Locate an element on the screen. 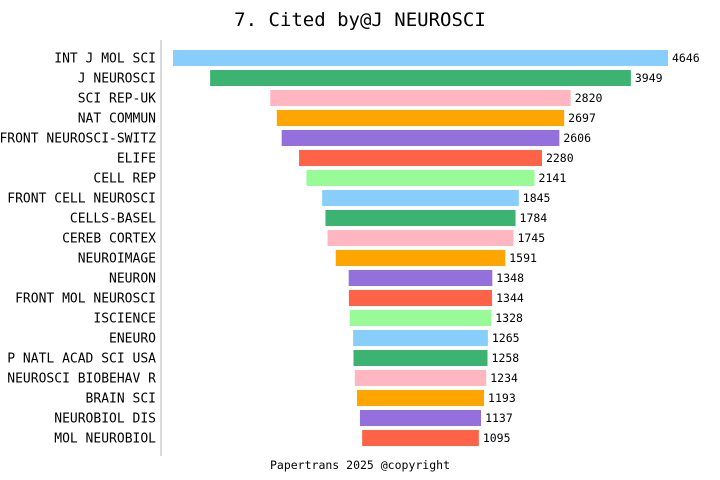 The image size is (720, 480). value-label: 1137 is located at coordinates (499, 418).